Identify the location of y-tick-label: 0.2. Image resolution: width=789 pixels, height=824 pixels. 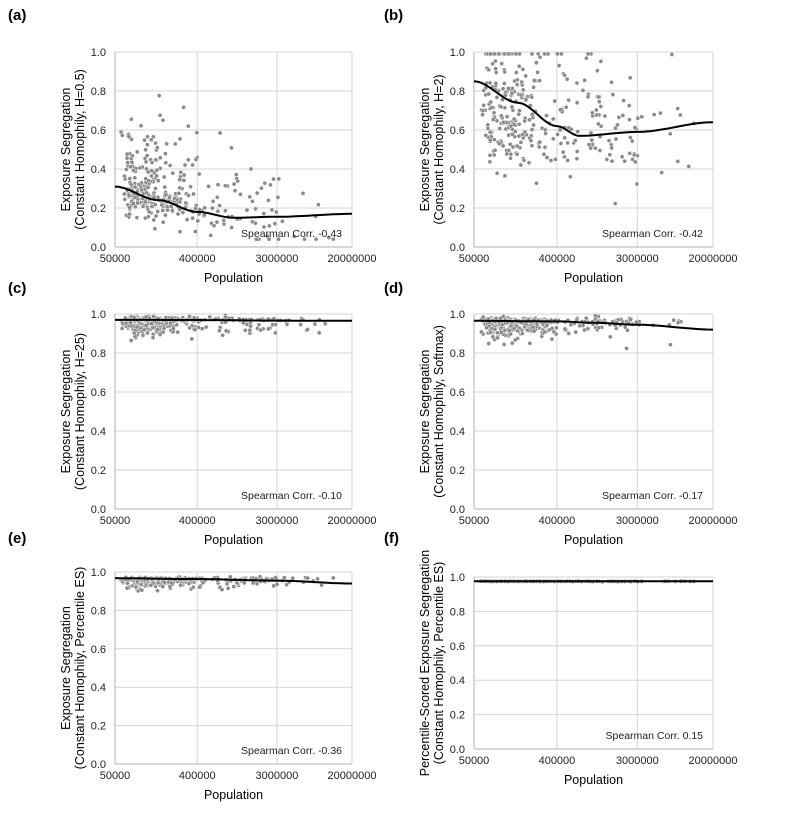
(457, 716).